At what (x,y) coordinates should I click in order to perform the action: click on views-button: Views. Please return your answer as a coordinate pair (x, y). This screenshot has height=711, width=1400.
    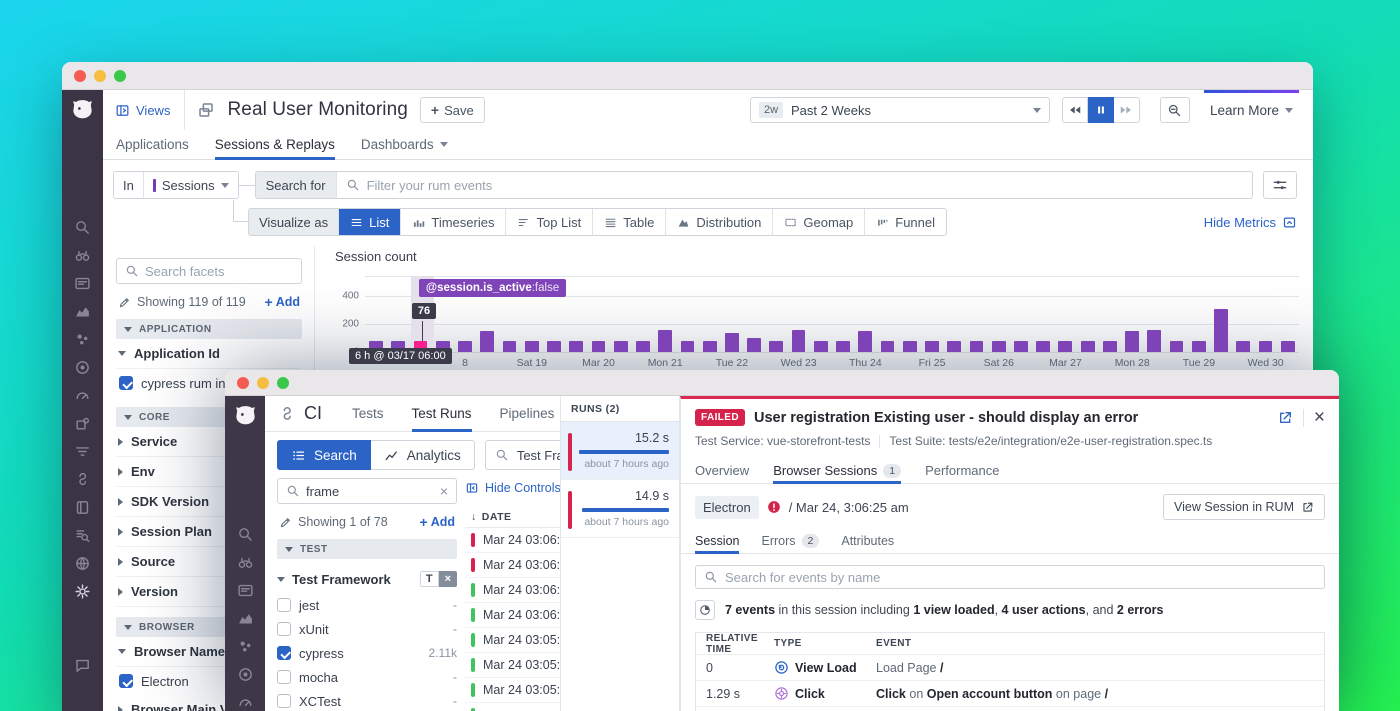
    Looking at the image, I should click on (150, 110).